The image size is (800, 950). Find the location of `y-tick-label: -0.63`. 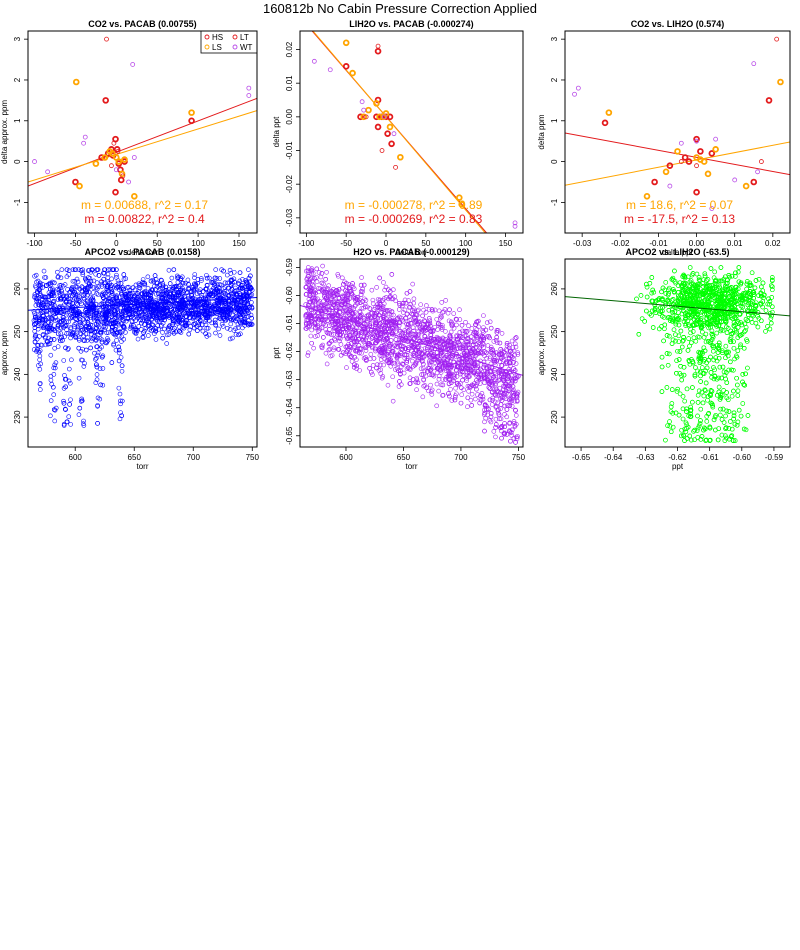

y-tick-label: -0.63 is located at coordinates (289, 379).